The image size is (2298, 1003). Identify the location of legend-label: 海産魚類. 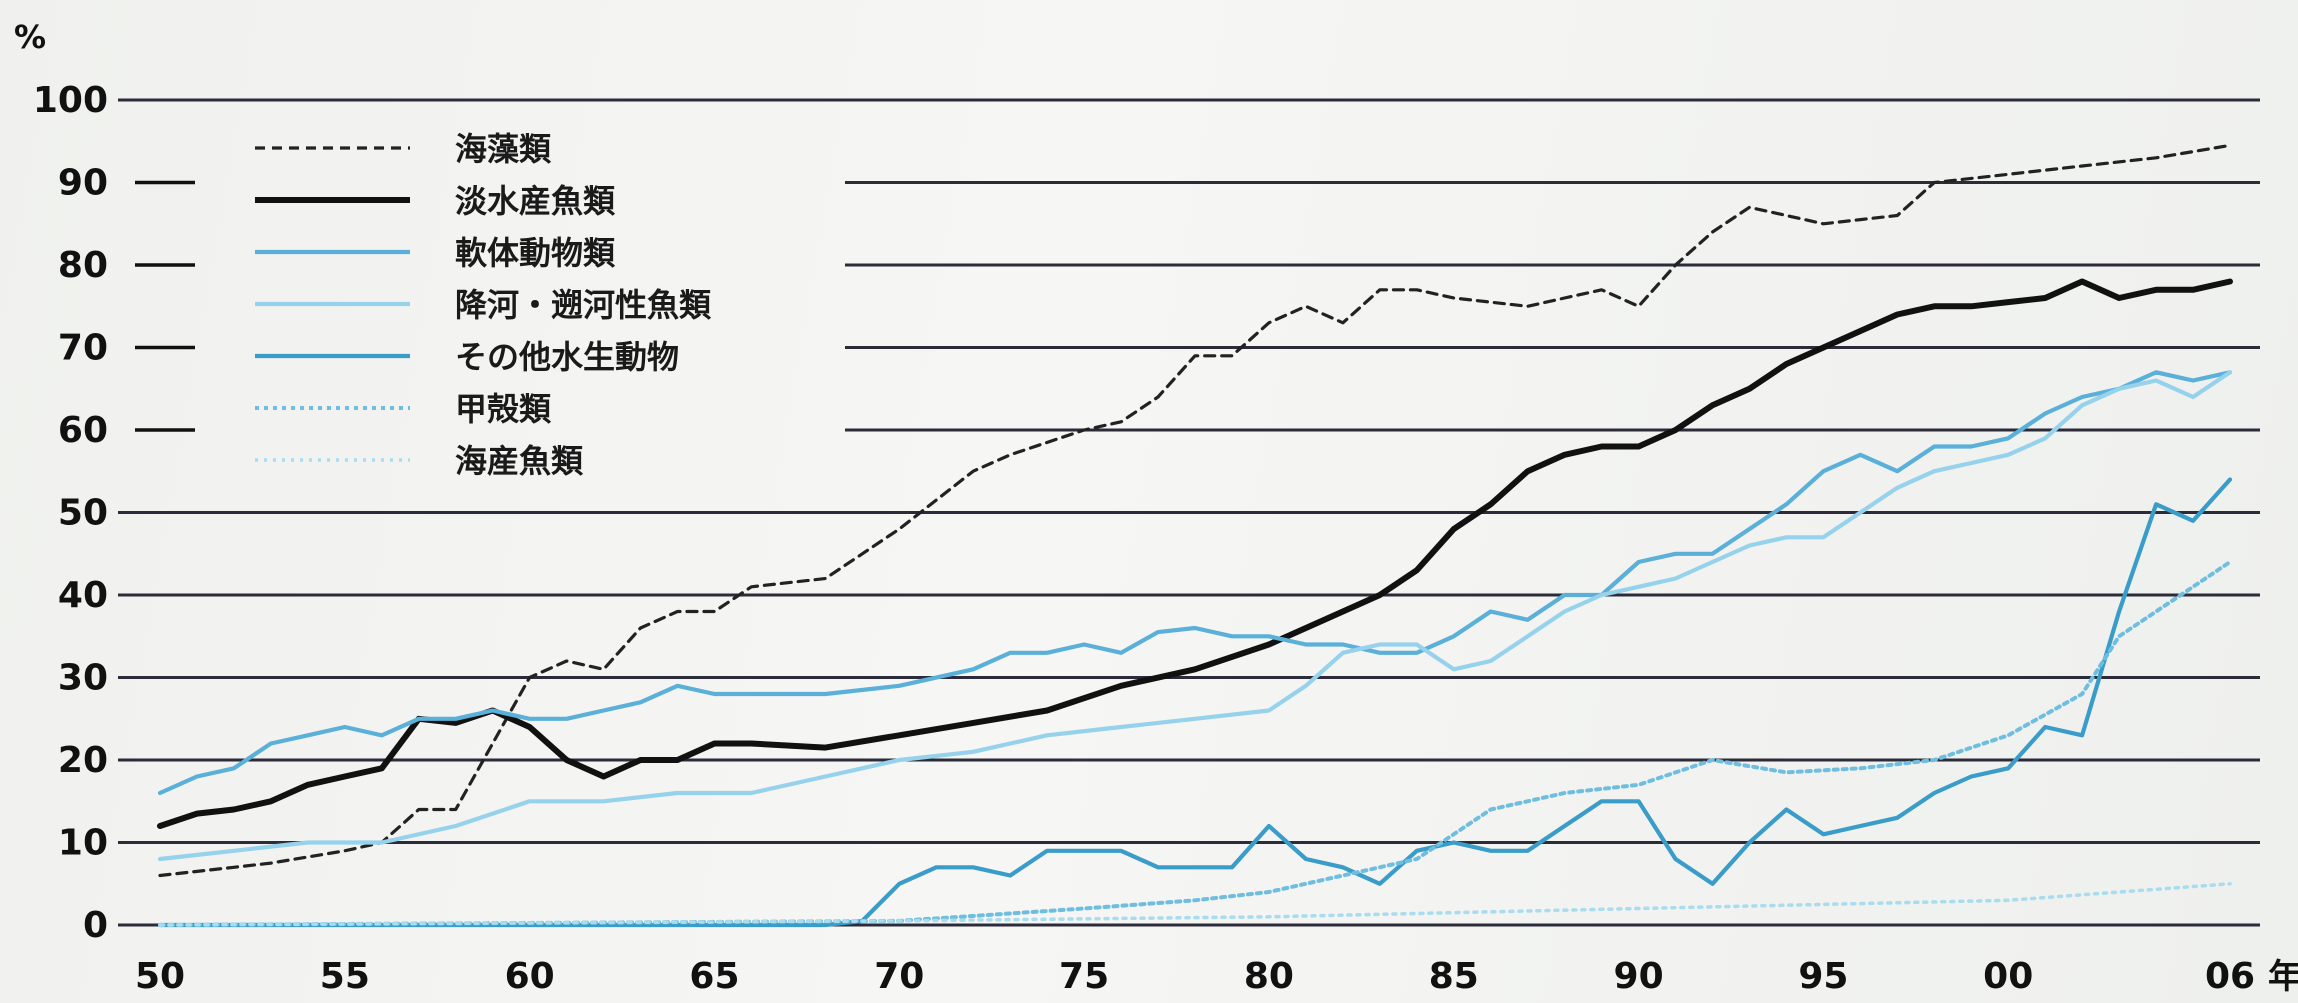
(519, 461).